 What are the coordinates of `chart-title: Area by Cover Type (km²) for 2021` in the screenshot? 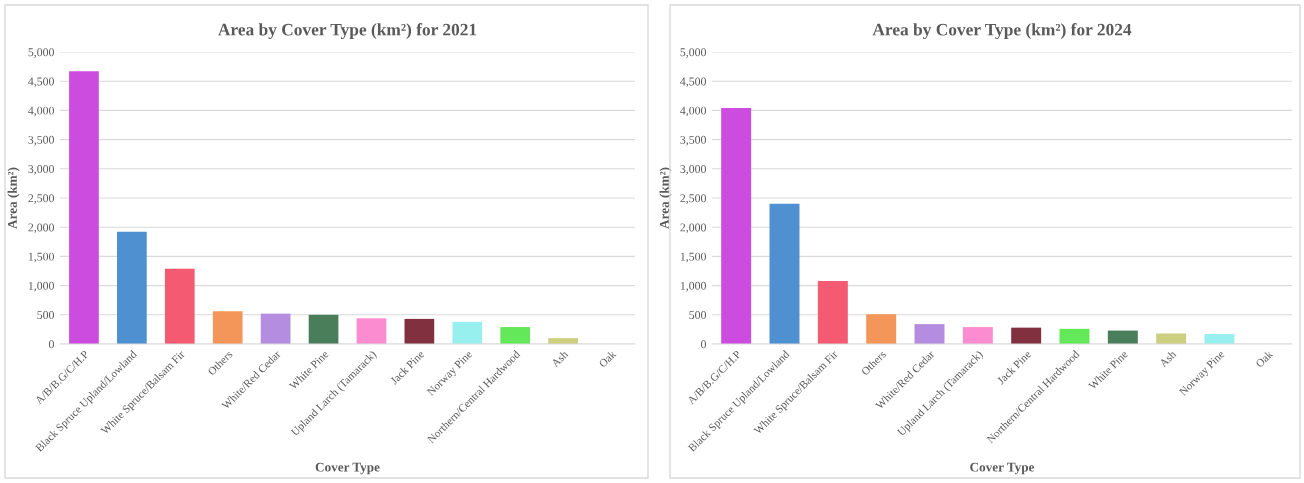 It's located at (347, 31).